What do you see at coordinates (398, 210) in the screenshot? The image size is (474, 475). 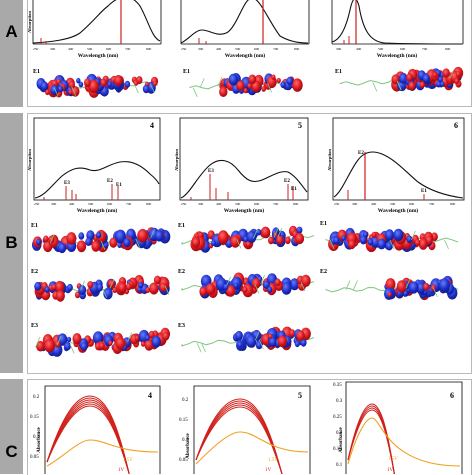 I see `b6-xlabel: Wavelength (nm)` at bounding box center [398, 210].